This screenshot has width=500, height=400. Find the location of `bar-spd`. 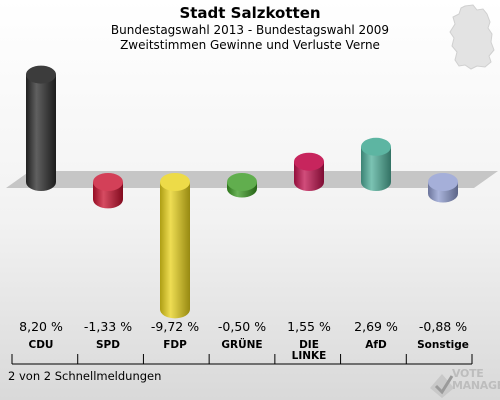

bar-spd is located at coordinates (108, 191).